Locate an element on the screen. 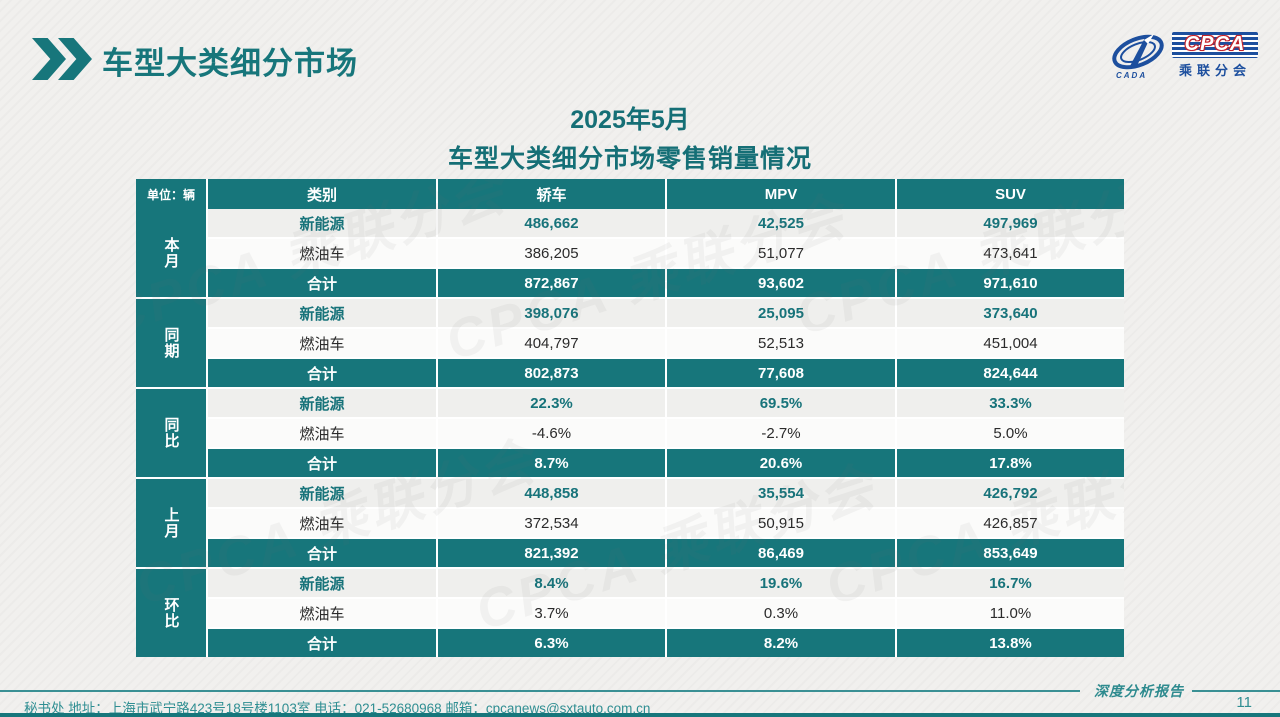  group-label-mom-change: 环比 is located at coordinates (171, 613).